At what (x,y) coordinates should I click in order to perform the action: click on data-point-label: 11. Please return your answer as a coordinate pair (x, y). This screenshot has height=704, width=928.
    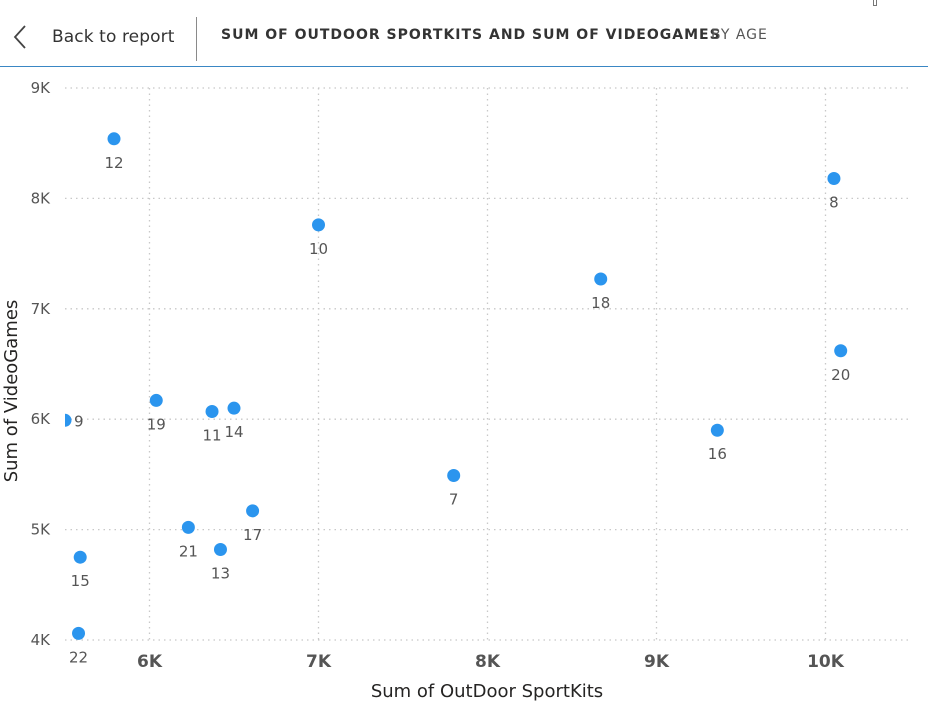
    Looking at the image, I should click on (211, 435).